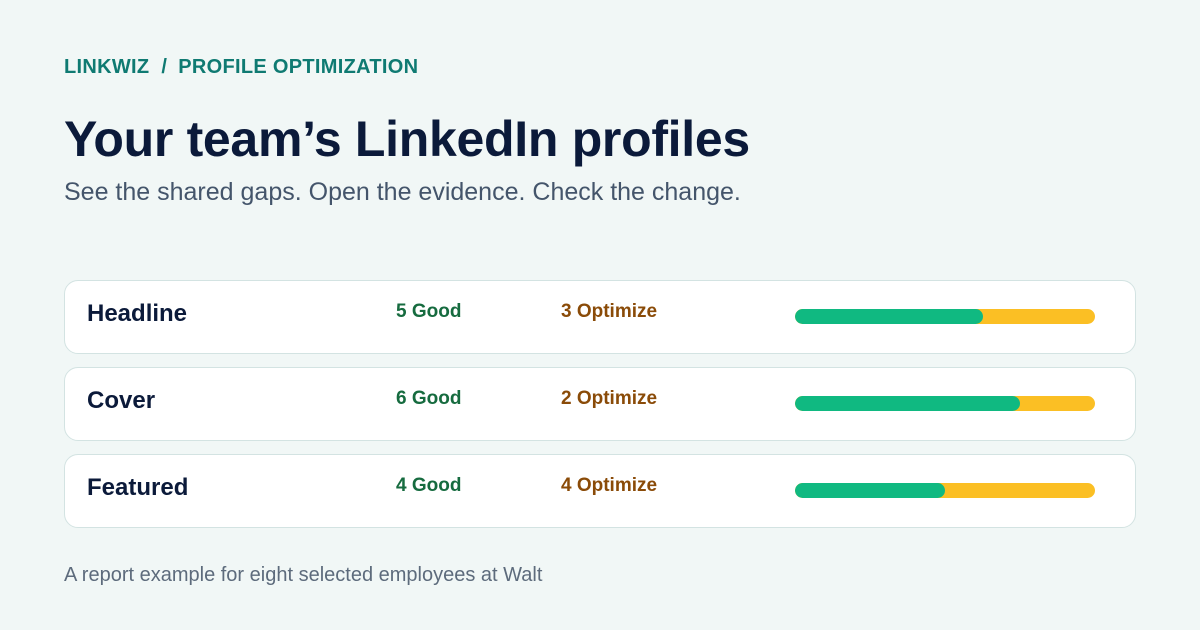  Describe the element at coordinates (121, 400) in the screenshot. I see `section-label: Cover` at that location.